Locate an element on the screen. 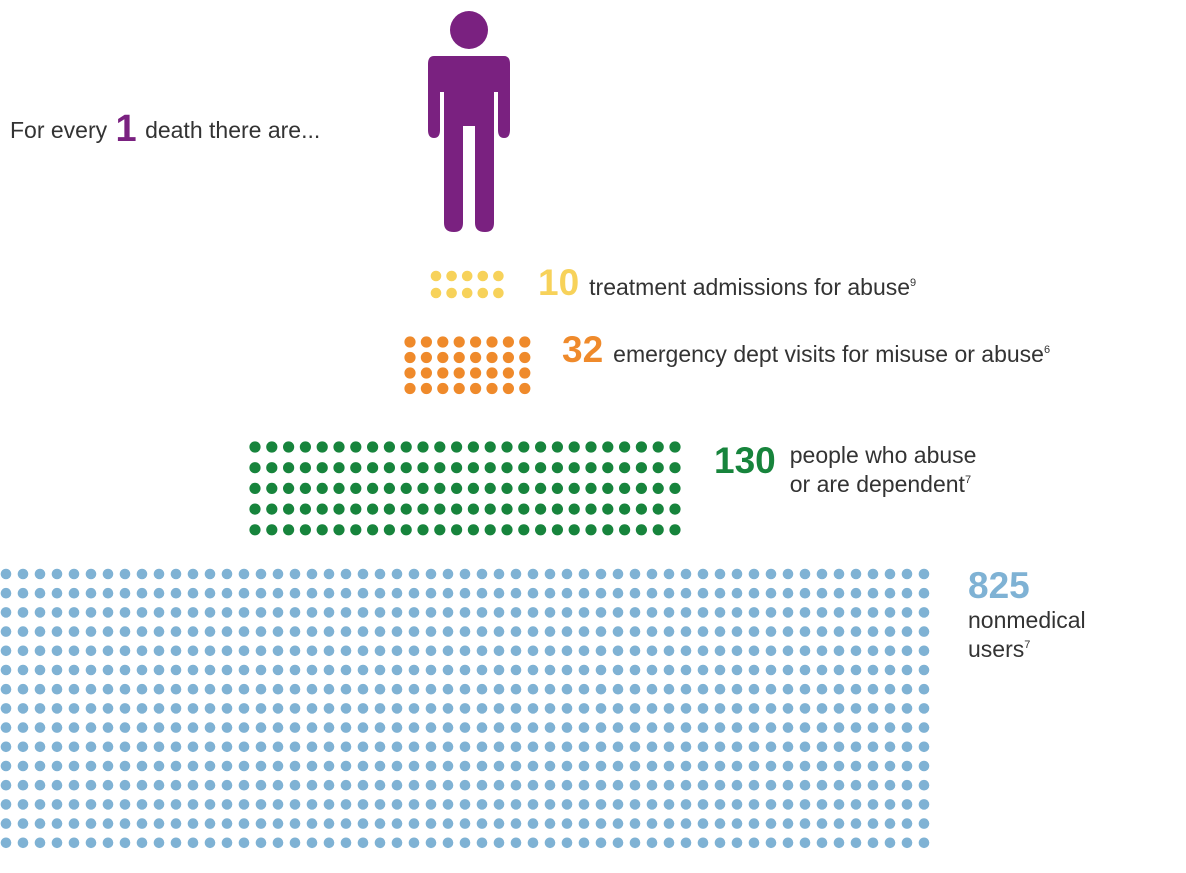  intro-prefix: For every is located at coordinates (59, 130).